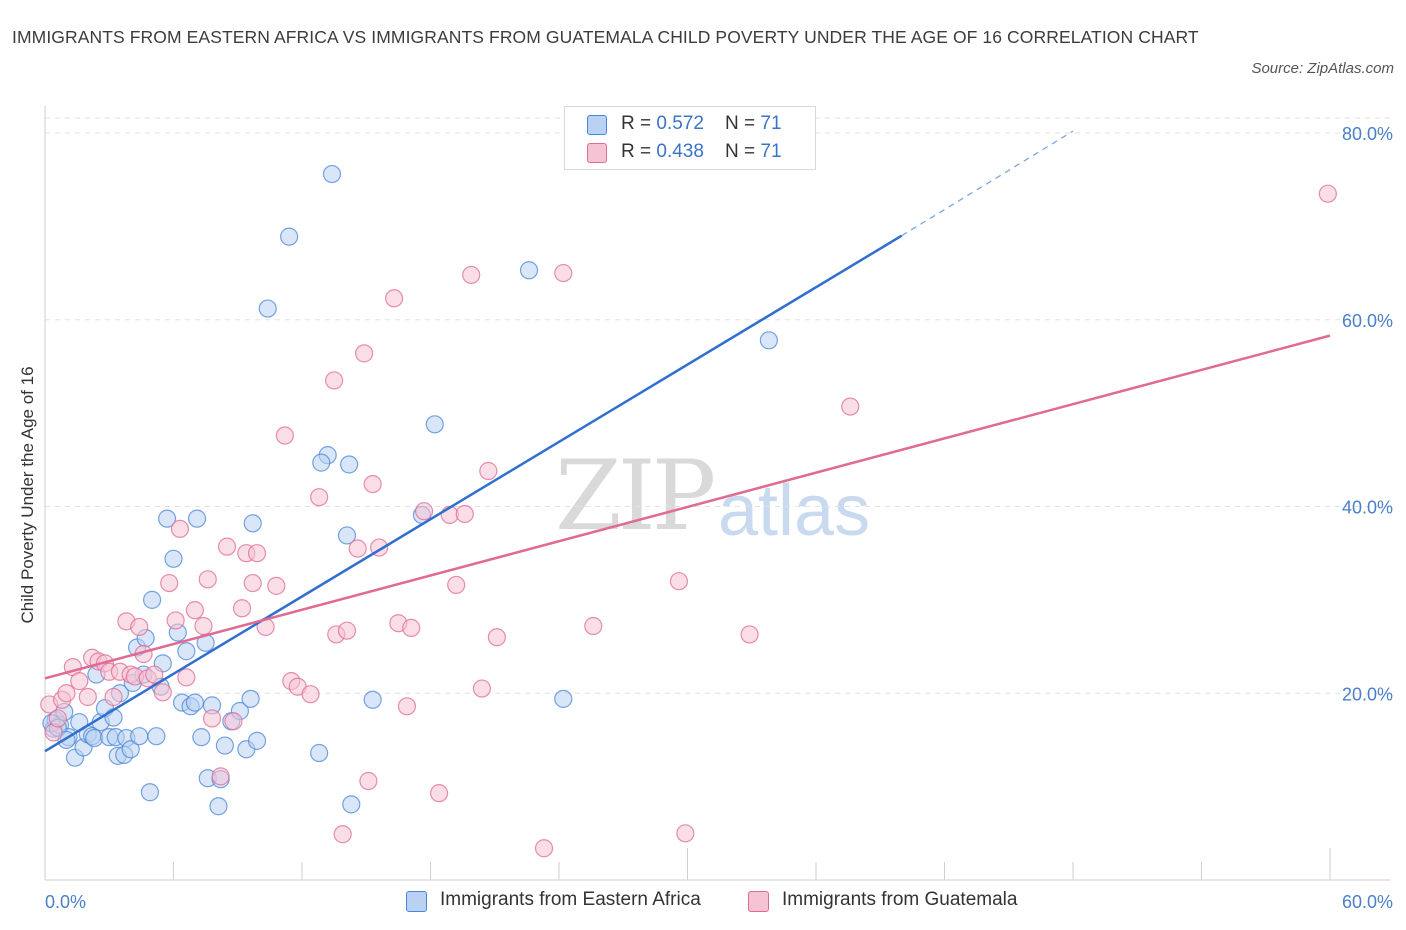  I want to click on correlation-legend: R = 0.572 N = 71 R = 0.438 N = 71, so click(690, 138).